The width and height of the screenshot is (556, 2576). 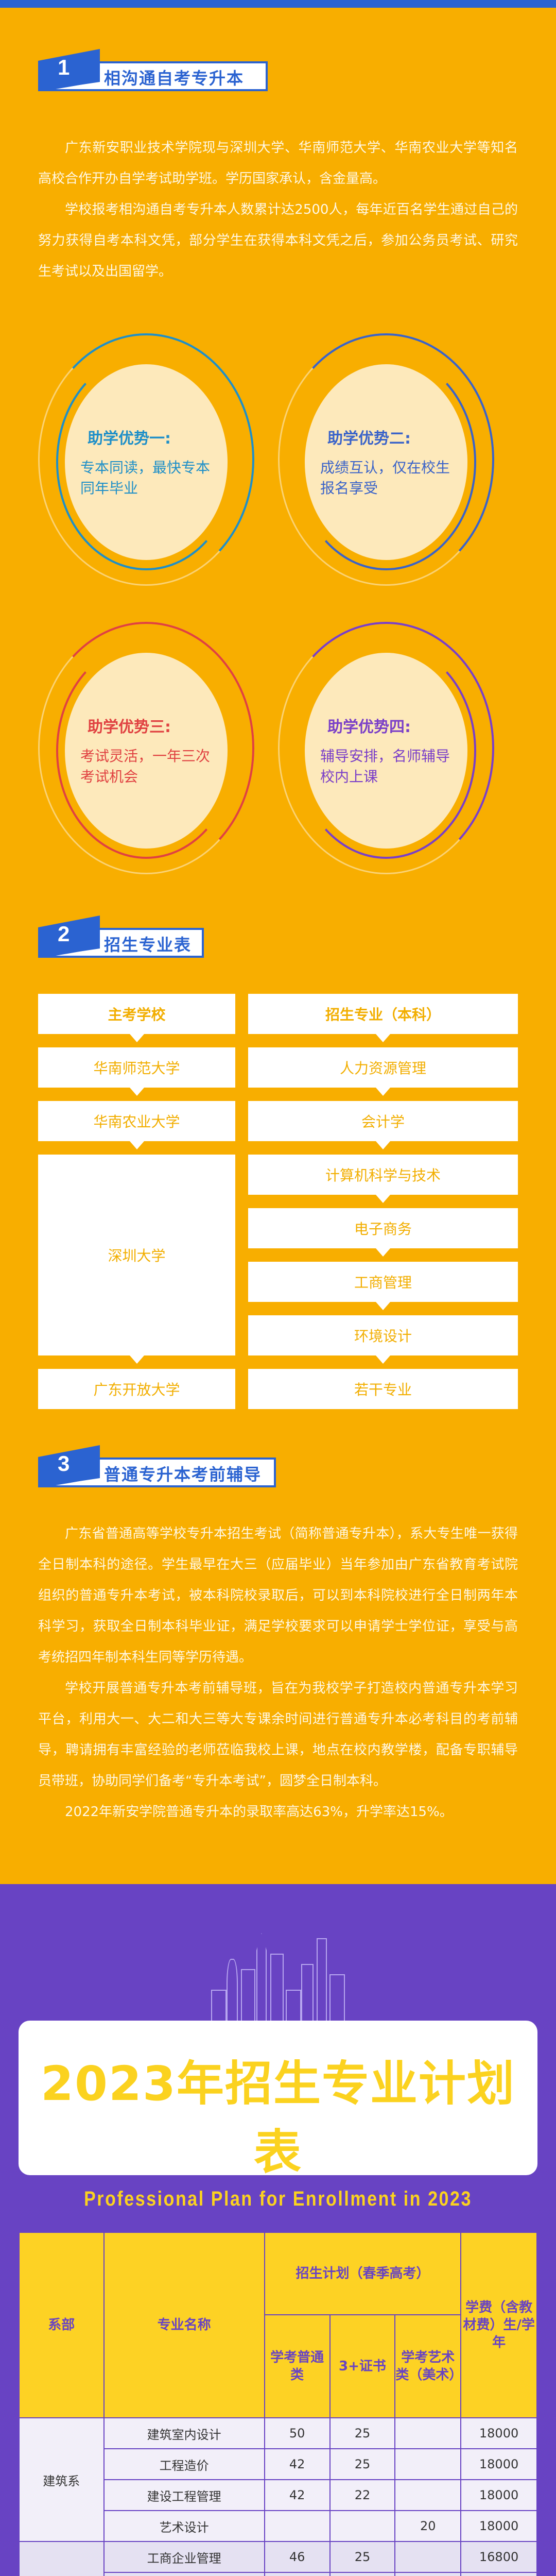 What do you see at coordinates (184, 2325) in the screenshot?
I see `header-major: 专业名称` at bounding box center [184, 2325].